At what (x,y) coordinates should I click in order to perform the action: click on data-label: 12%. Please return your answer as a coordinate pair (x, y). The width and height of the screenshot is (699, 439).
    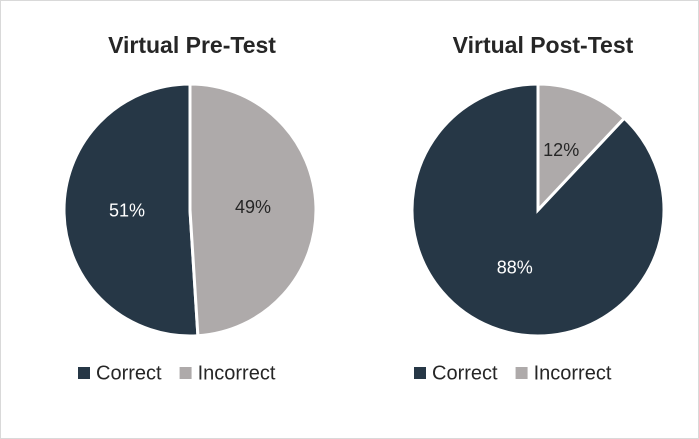
    Looking at the image, I should click on (561, 150).